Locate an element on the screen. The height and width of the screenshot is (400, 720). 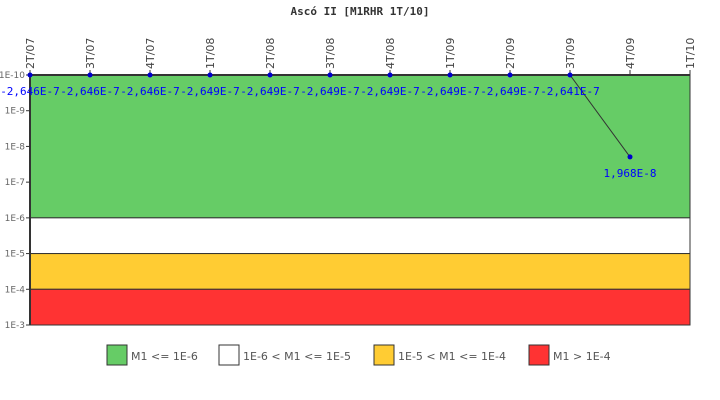
x-tick-label: 4T/08 is located at coordinates (390, 53).